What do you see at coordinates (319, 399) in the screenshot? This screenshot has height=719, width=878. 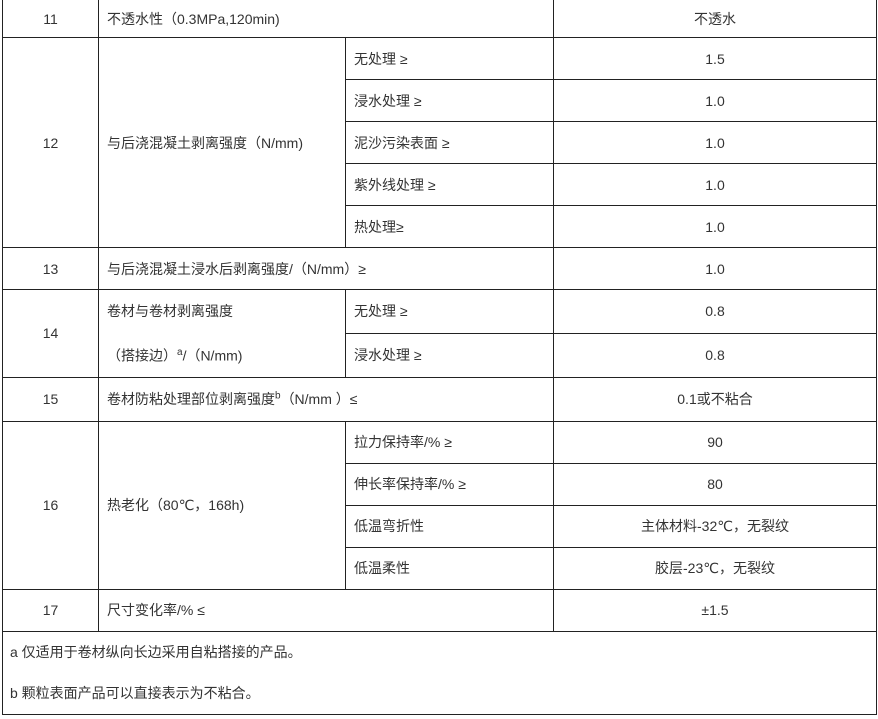 I see `item-name-unit: （N/mm ）≤` at bounding box center [319, 399].